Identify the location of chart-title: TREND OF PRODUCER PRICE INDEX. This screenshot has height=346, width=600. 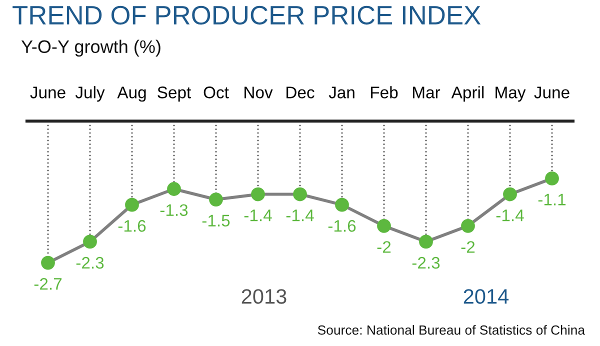
(246, 15).